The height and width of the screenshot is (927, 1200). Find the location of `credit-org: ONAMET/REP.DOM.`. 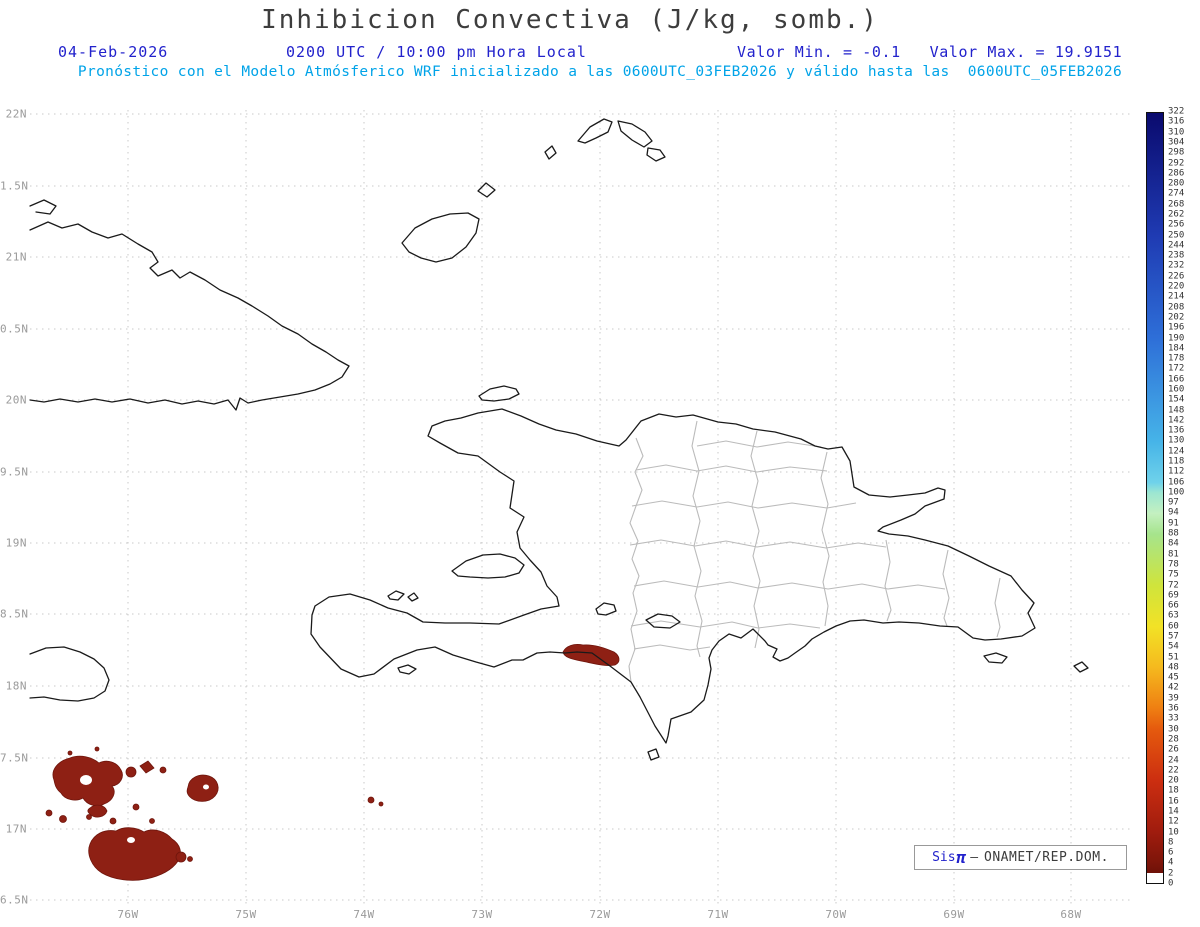

credit-org: ONAMET/REP.DOM. is located at coordinates (1046, 857).